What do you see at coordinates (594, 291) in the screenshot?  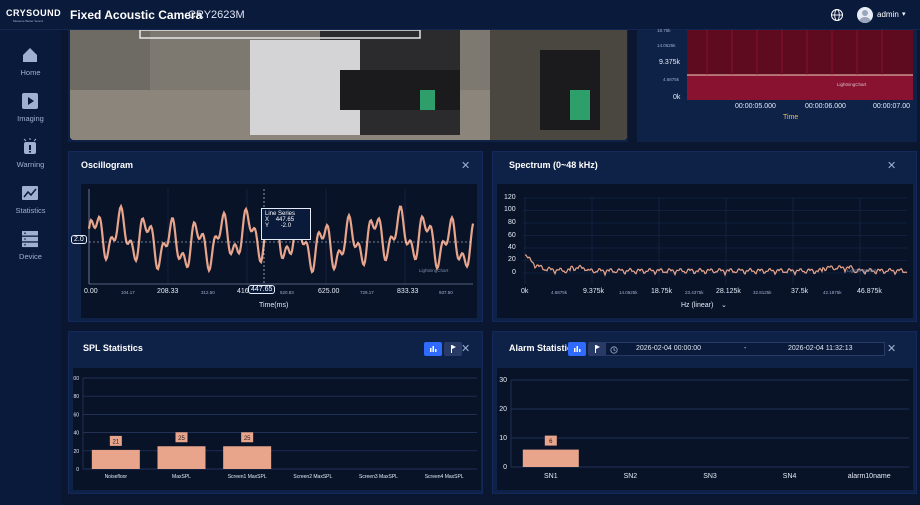 I see `spec-x-tick: 9.375k` at bounding box center [594, 291].